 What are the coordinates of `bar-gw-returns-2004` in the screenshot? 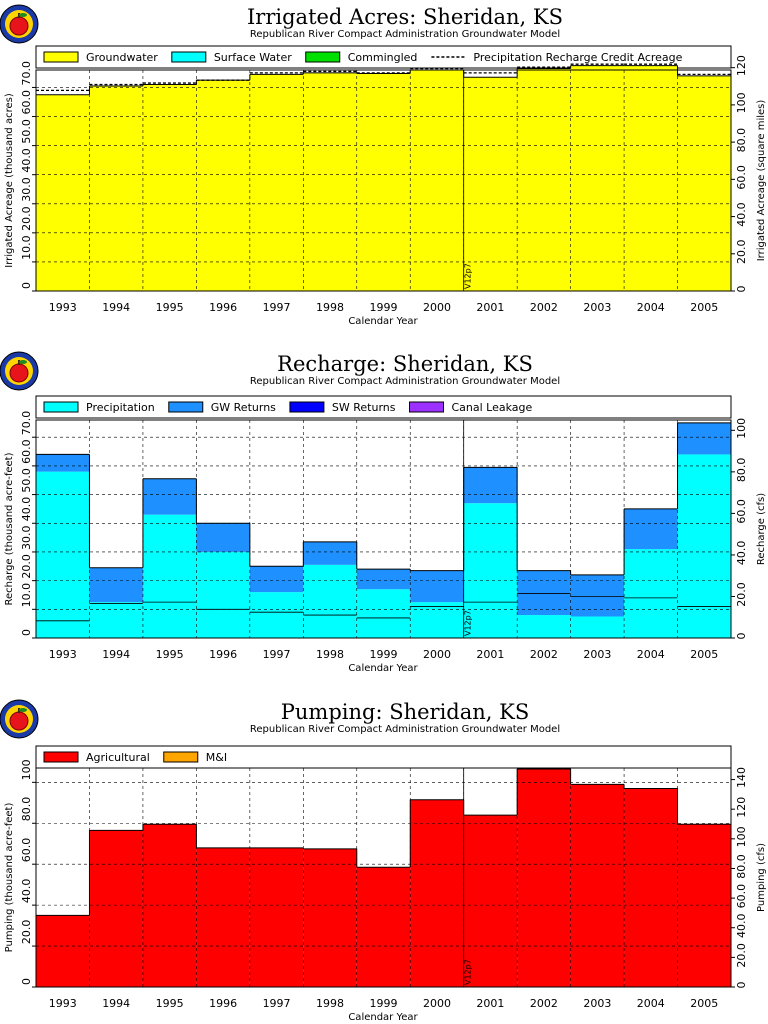 It's located at (651, 529).